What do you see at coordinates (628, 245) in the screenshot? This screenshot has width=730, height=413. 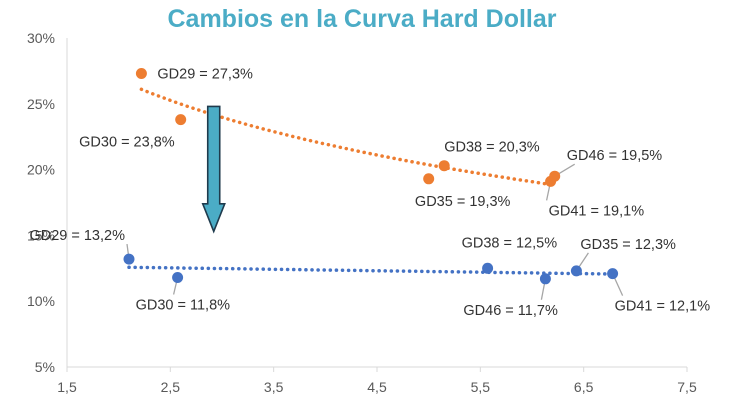 I see `data-label: GD35 = 12,3%` at bounding box center [628, 245].